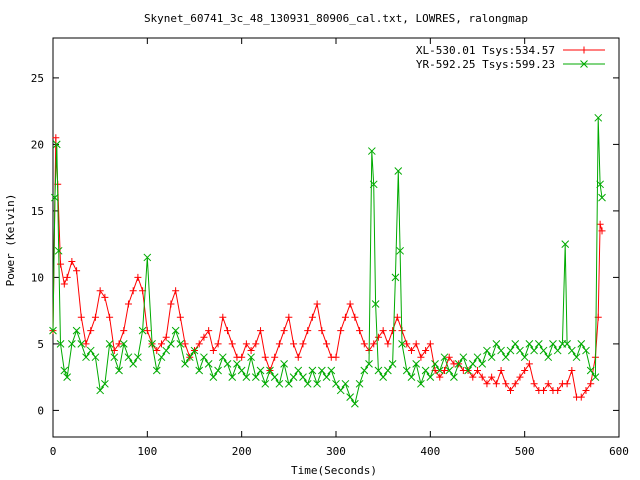 This screenshot has width=640, height=480. Describe the element at coordinates (485, 64) in the screenshot. I see `legend-label: YR-592.25 Tsys:599.23` at that location.